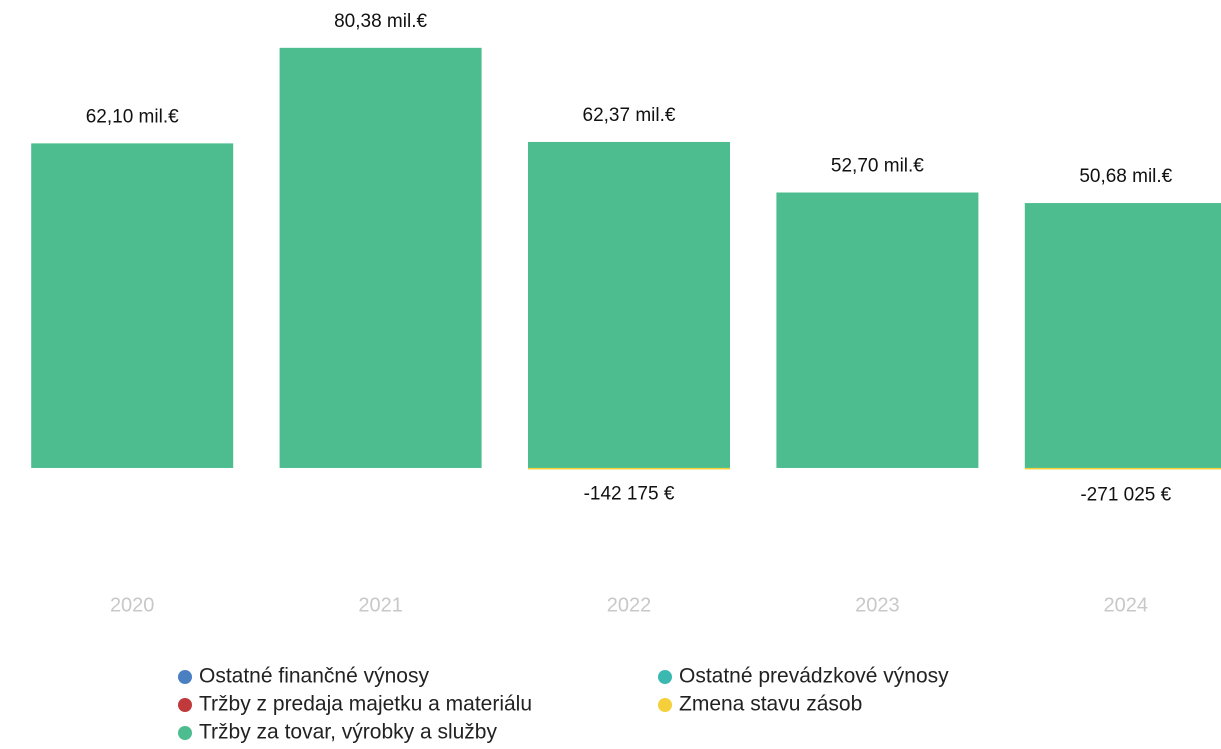  Describe the element at coordinates (877, 605) in the screenshot. I see `x-tick-label: 2023` at that location.